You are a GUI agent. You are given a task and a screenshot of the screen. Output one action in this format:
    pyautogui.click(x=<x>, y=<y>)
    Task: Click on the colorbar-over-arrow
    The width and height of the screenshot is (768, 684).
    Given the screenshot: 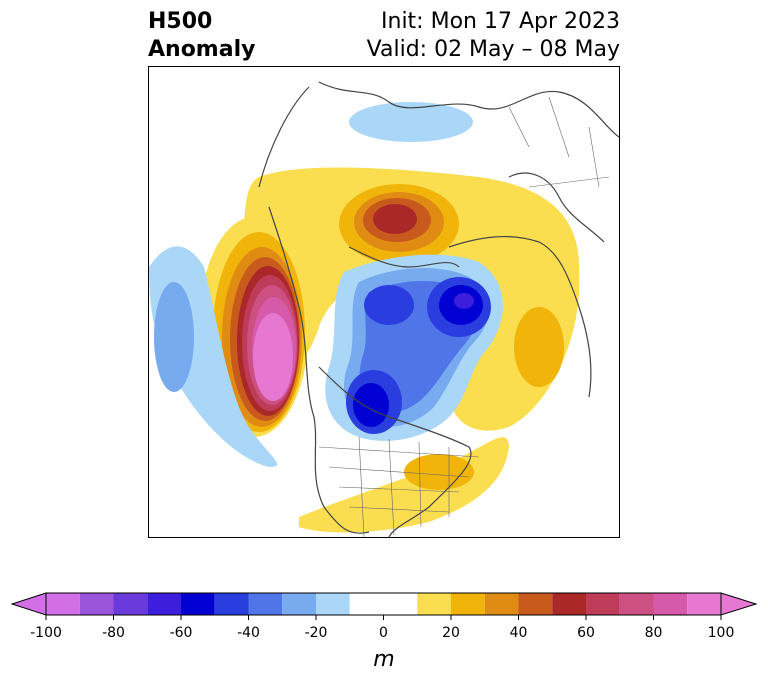 What is the action you would take?
    pyautogui.click(x=739, y=604)
    